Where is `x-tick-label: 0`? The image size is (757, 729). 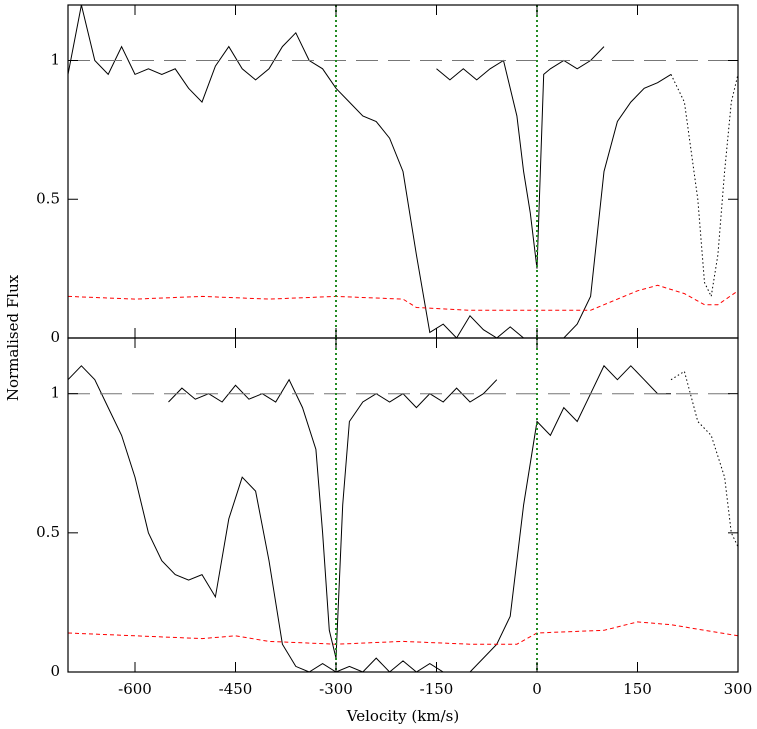
x-tick-label: 0 is located at coordinates (537, 689).